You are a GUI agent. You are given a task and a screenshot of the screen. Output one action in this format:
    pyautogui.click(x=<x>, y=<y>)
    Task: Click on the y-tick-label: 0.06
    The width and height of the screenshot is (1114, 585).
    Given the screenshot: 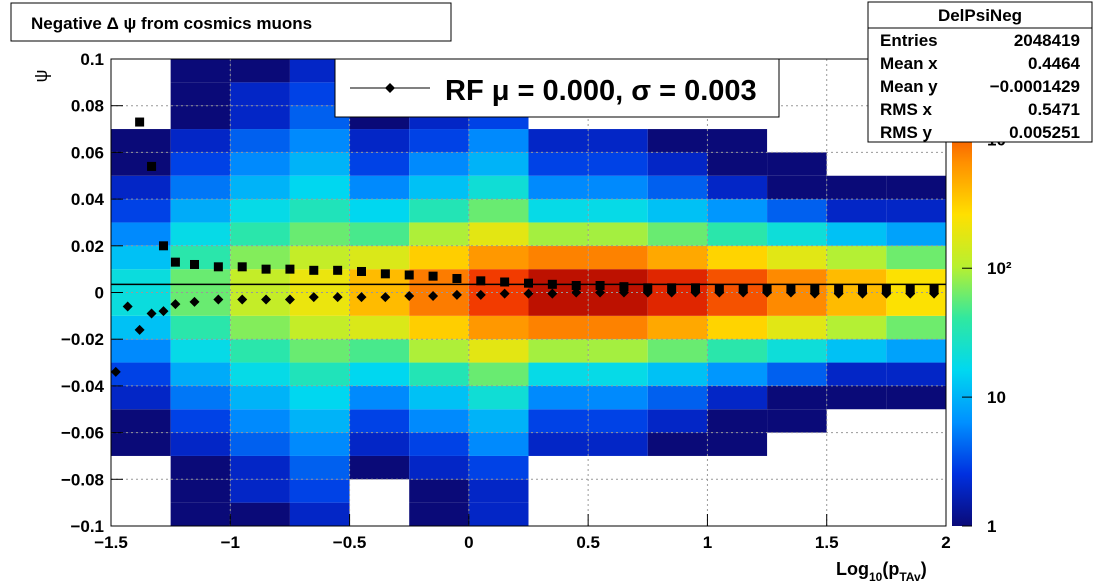 What is the action you would take?
    pyautogui.click(x=87, y=152)
    